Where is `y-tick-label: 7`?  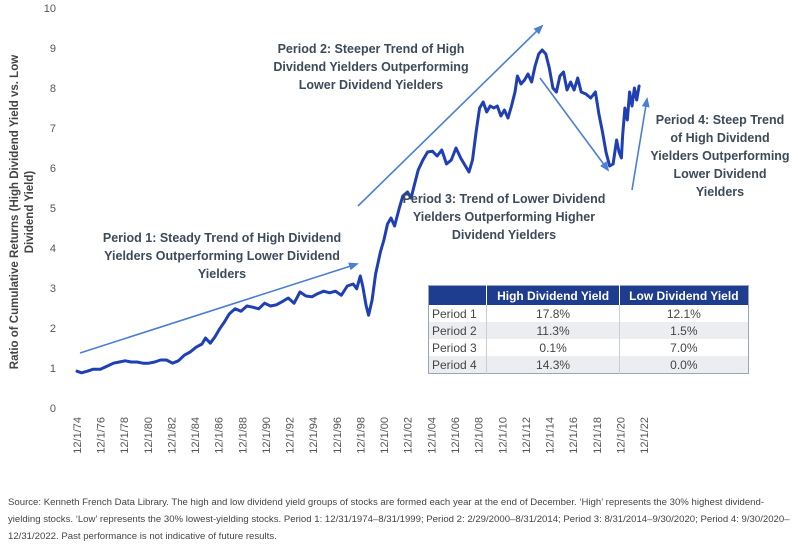 y-tick-label: 7 is located at coordinates (53, 129).